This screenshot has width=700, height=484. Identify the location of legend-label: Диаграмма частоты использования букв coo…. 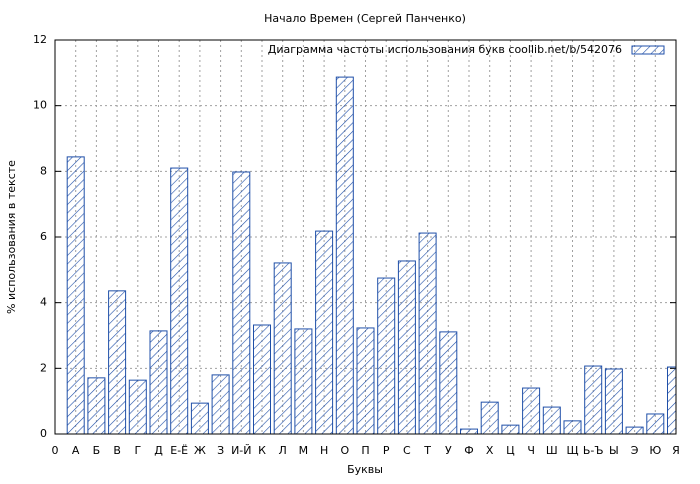
(445, 49).